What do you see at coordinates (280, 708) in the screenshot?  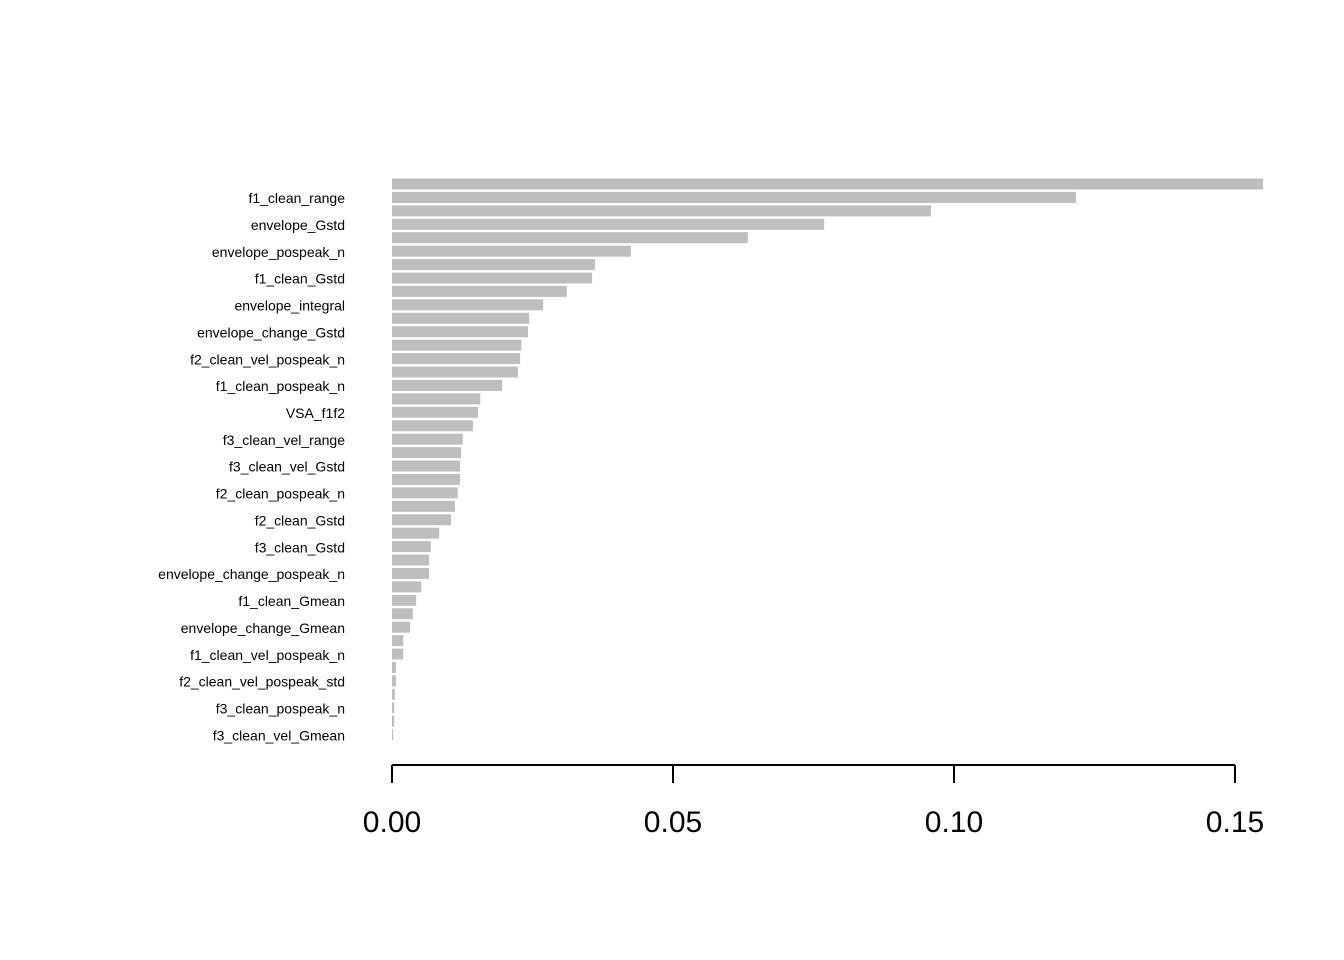 I see `category-label: f3_clean_pospeak_n` at bounding box center [280, 708].